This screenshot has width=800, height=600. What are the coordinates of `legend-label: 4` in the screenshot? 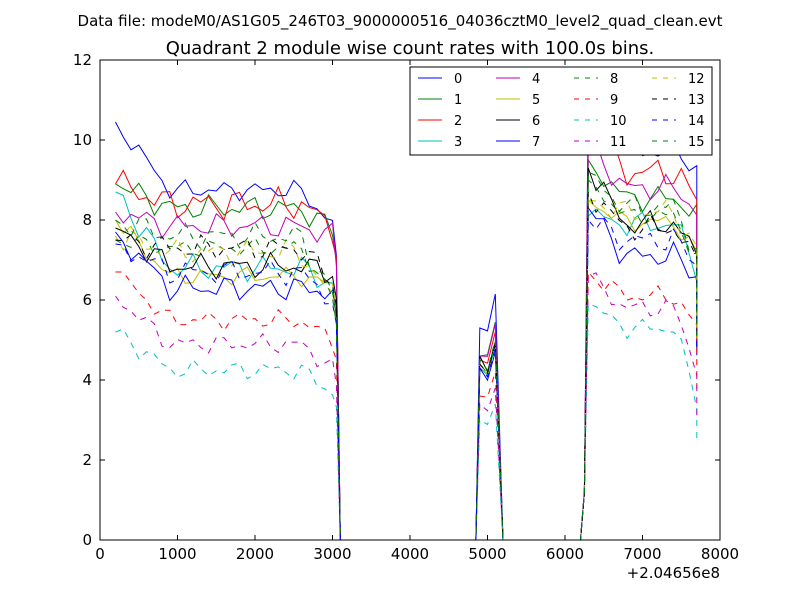 It's located at (536, 79).